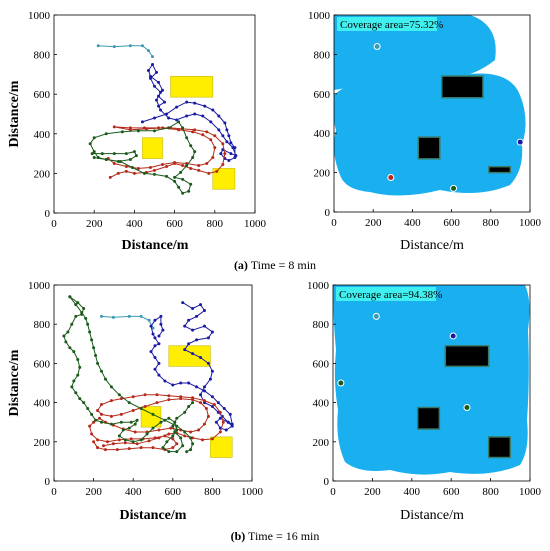 The image size is (550, 551). I want to click on ytick-label-a_right-3: 600, so click(322, 95).